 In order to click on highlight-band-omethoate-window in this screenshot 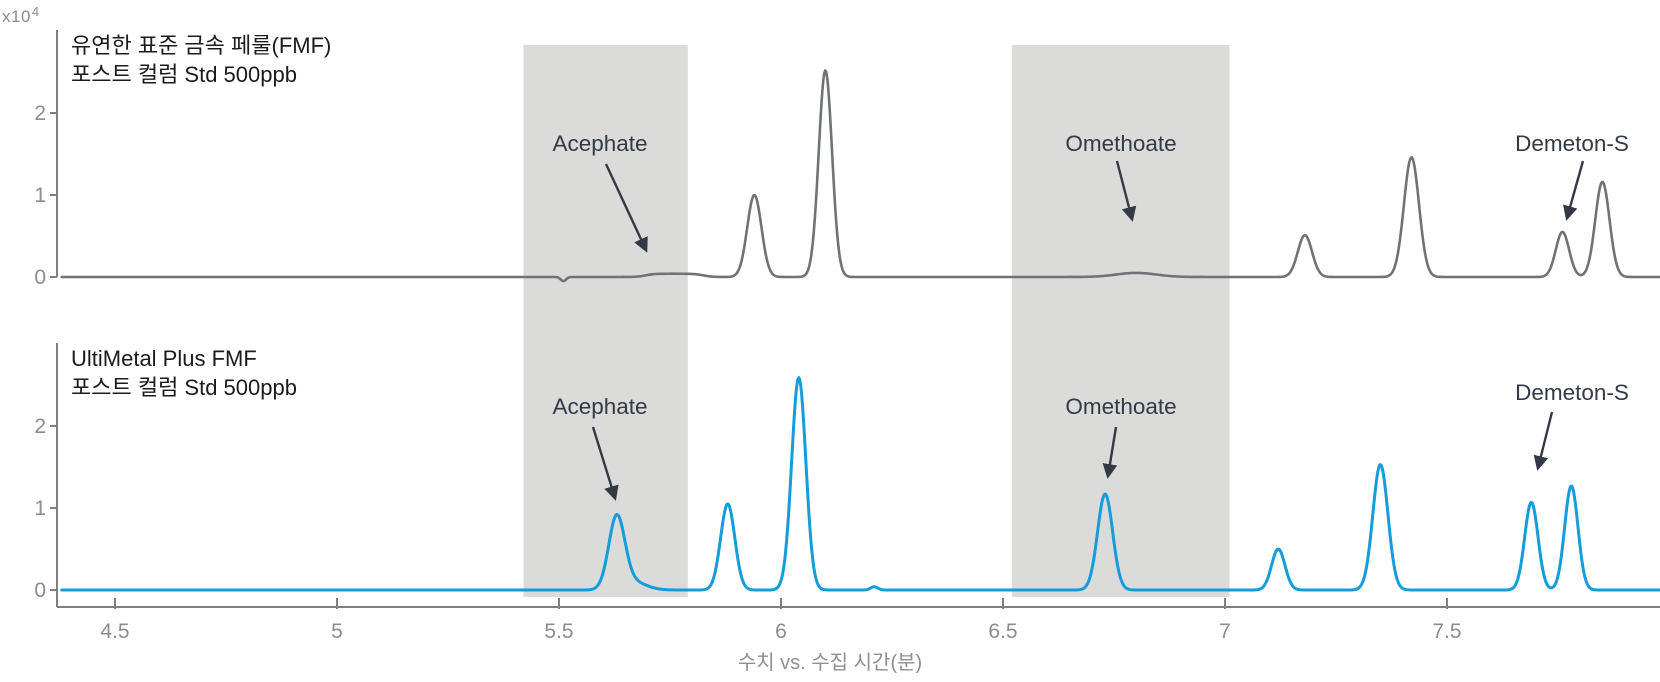, I will do `click(1120, 321)`.